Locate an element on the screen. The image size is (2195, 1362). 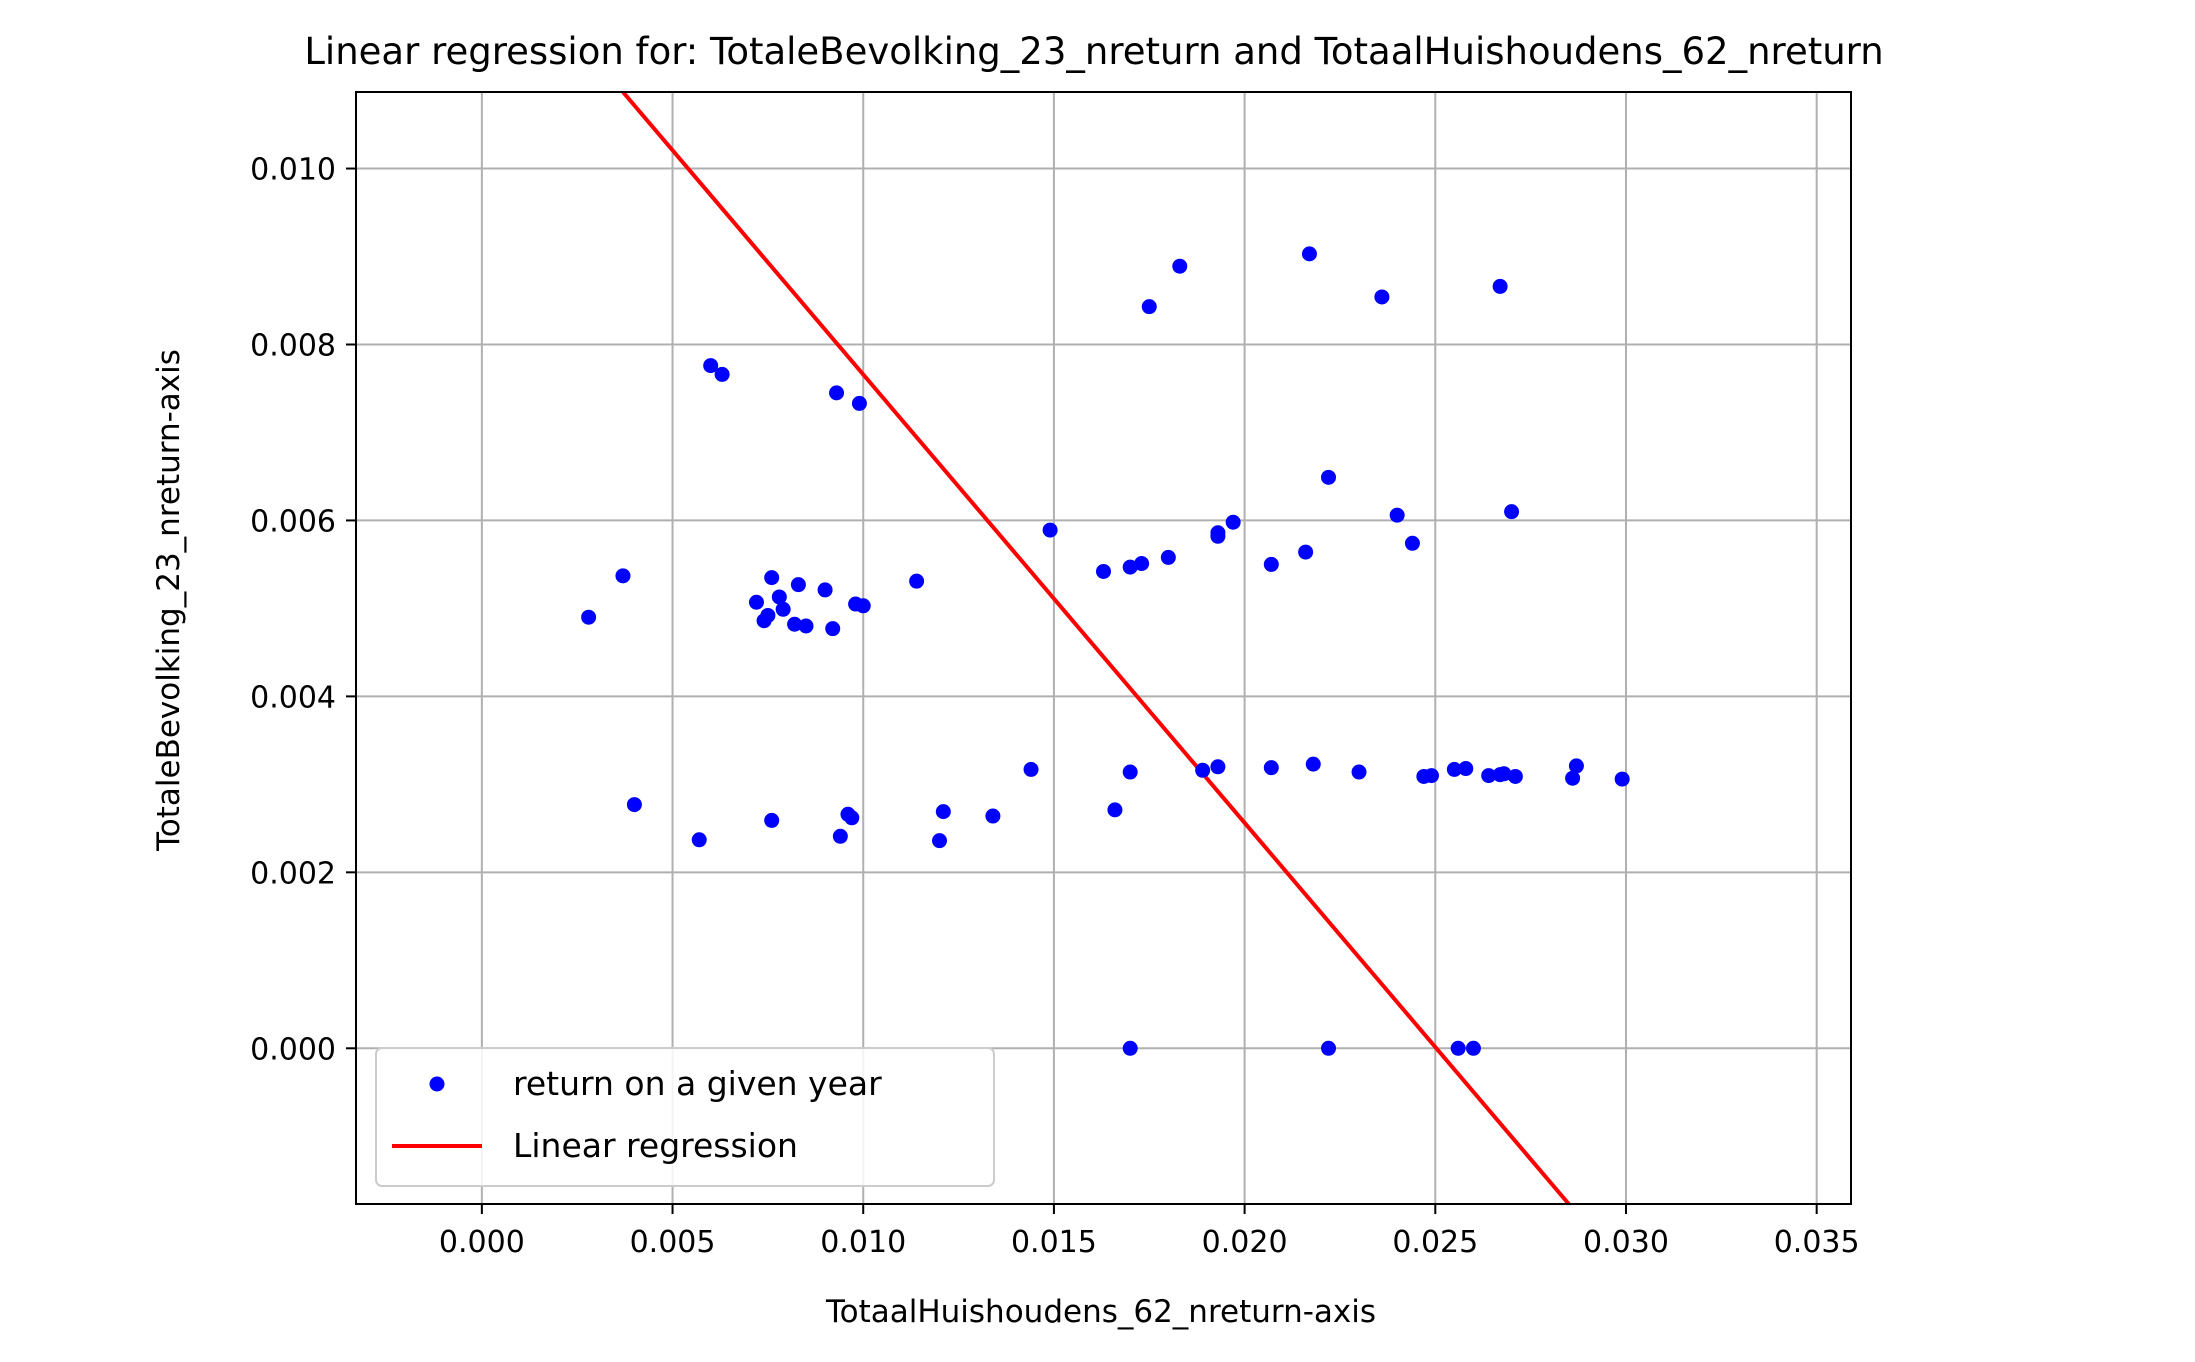
y-tick-label: 0.002 is located at coordinates (293, 873).